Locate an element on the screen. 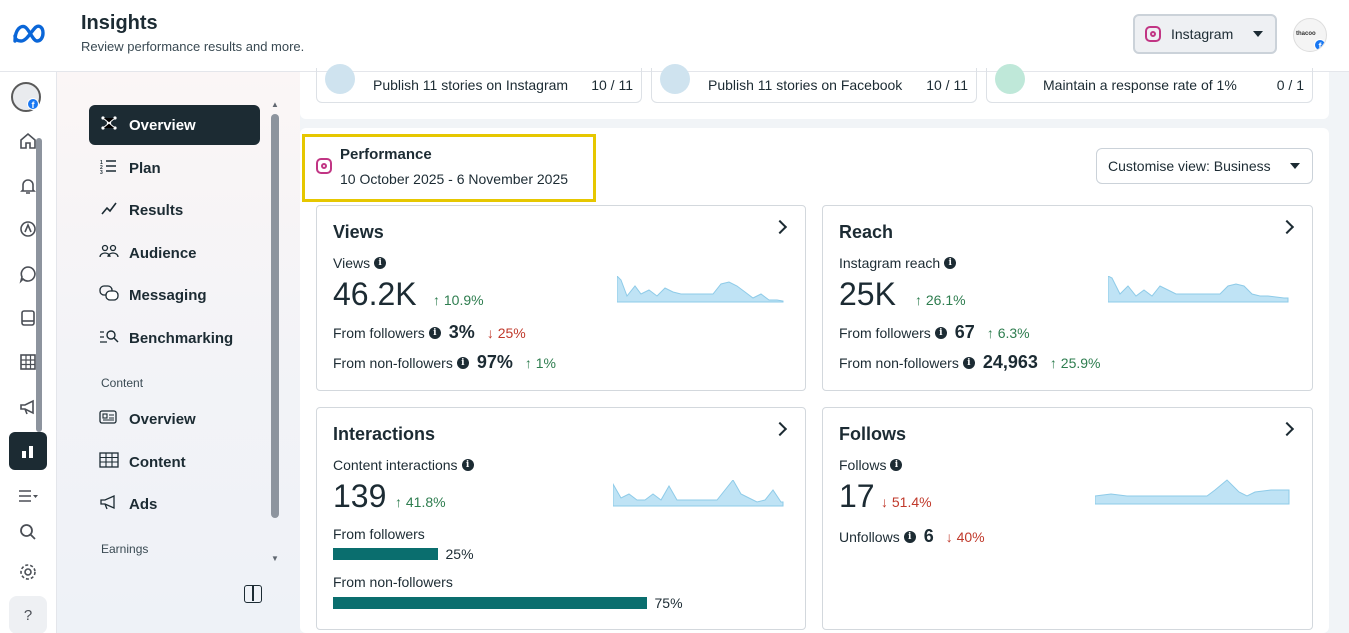  left-rail: f ? is located at coordinates (28, 352).